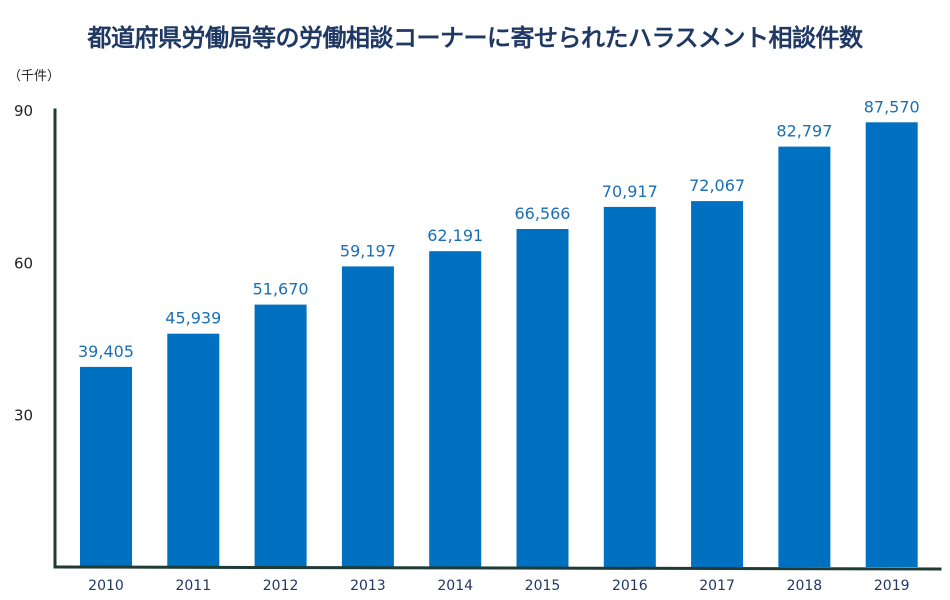 This screenshot has height=600, width=950. I want to click on bar-2013, so click(367, 416).